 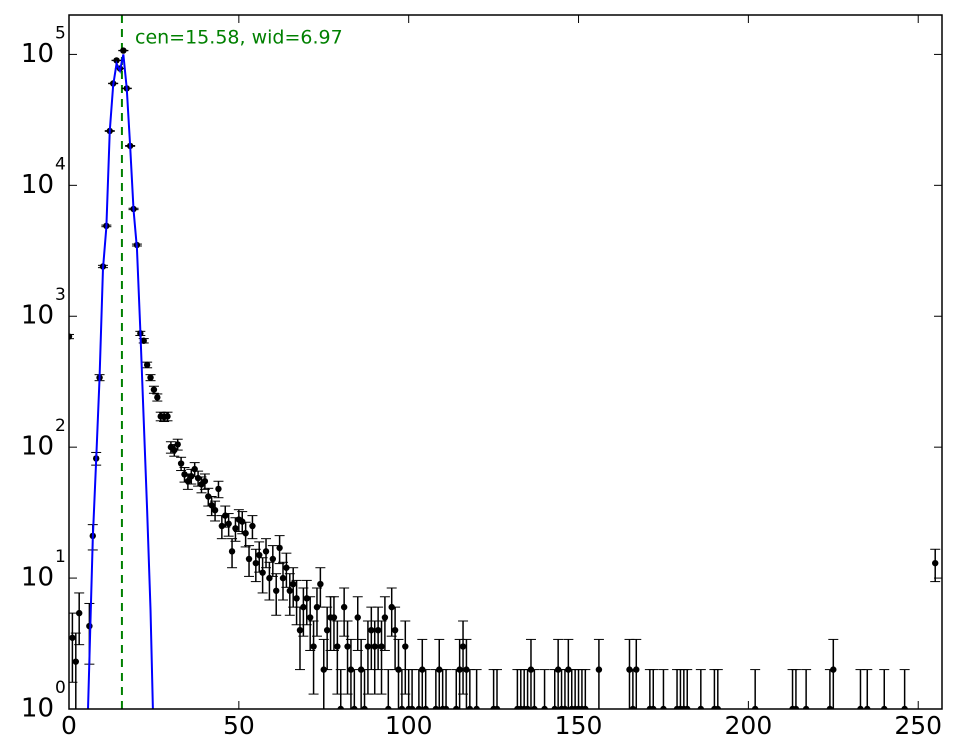 What do you see at coordinates (579, 725) in the screenshot?
I see `x-tick-label: 150` at bounding box center [579, 725].